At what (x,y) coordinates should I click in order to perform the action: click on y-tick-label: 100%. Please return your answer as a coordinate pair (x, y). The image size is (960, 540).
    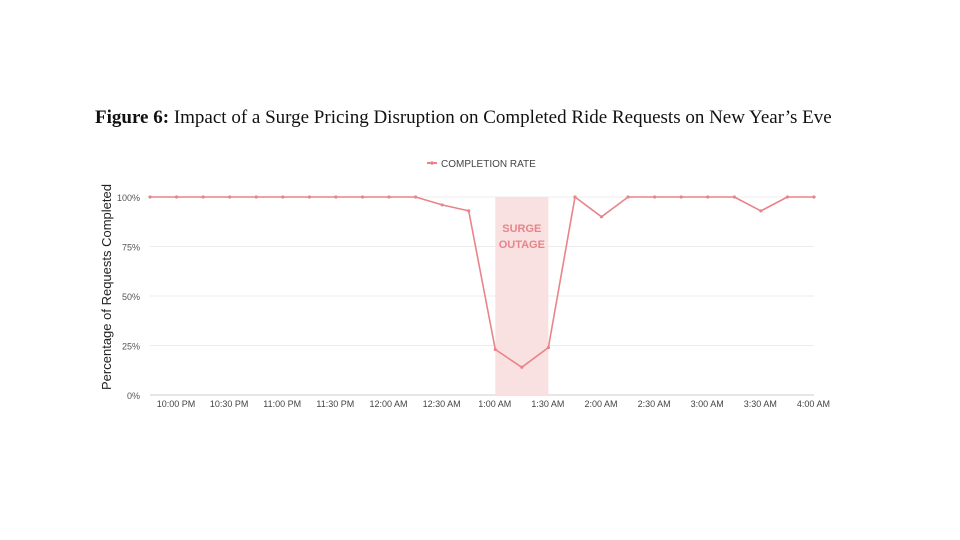
    Looking at the image, I should click on (128, 198).